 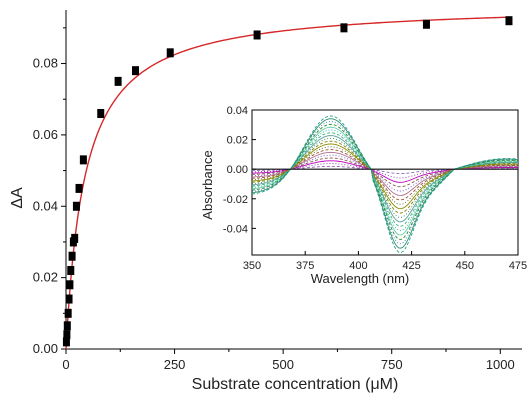 What do you see at coordinates (45, 205) in the screenshot?
I see `main-y-tick-label: 0.04` at bounding box center [45, 205].